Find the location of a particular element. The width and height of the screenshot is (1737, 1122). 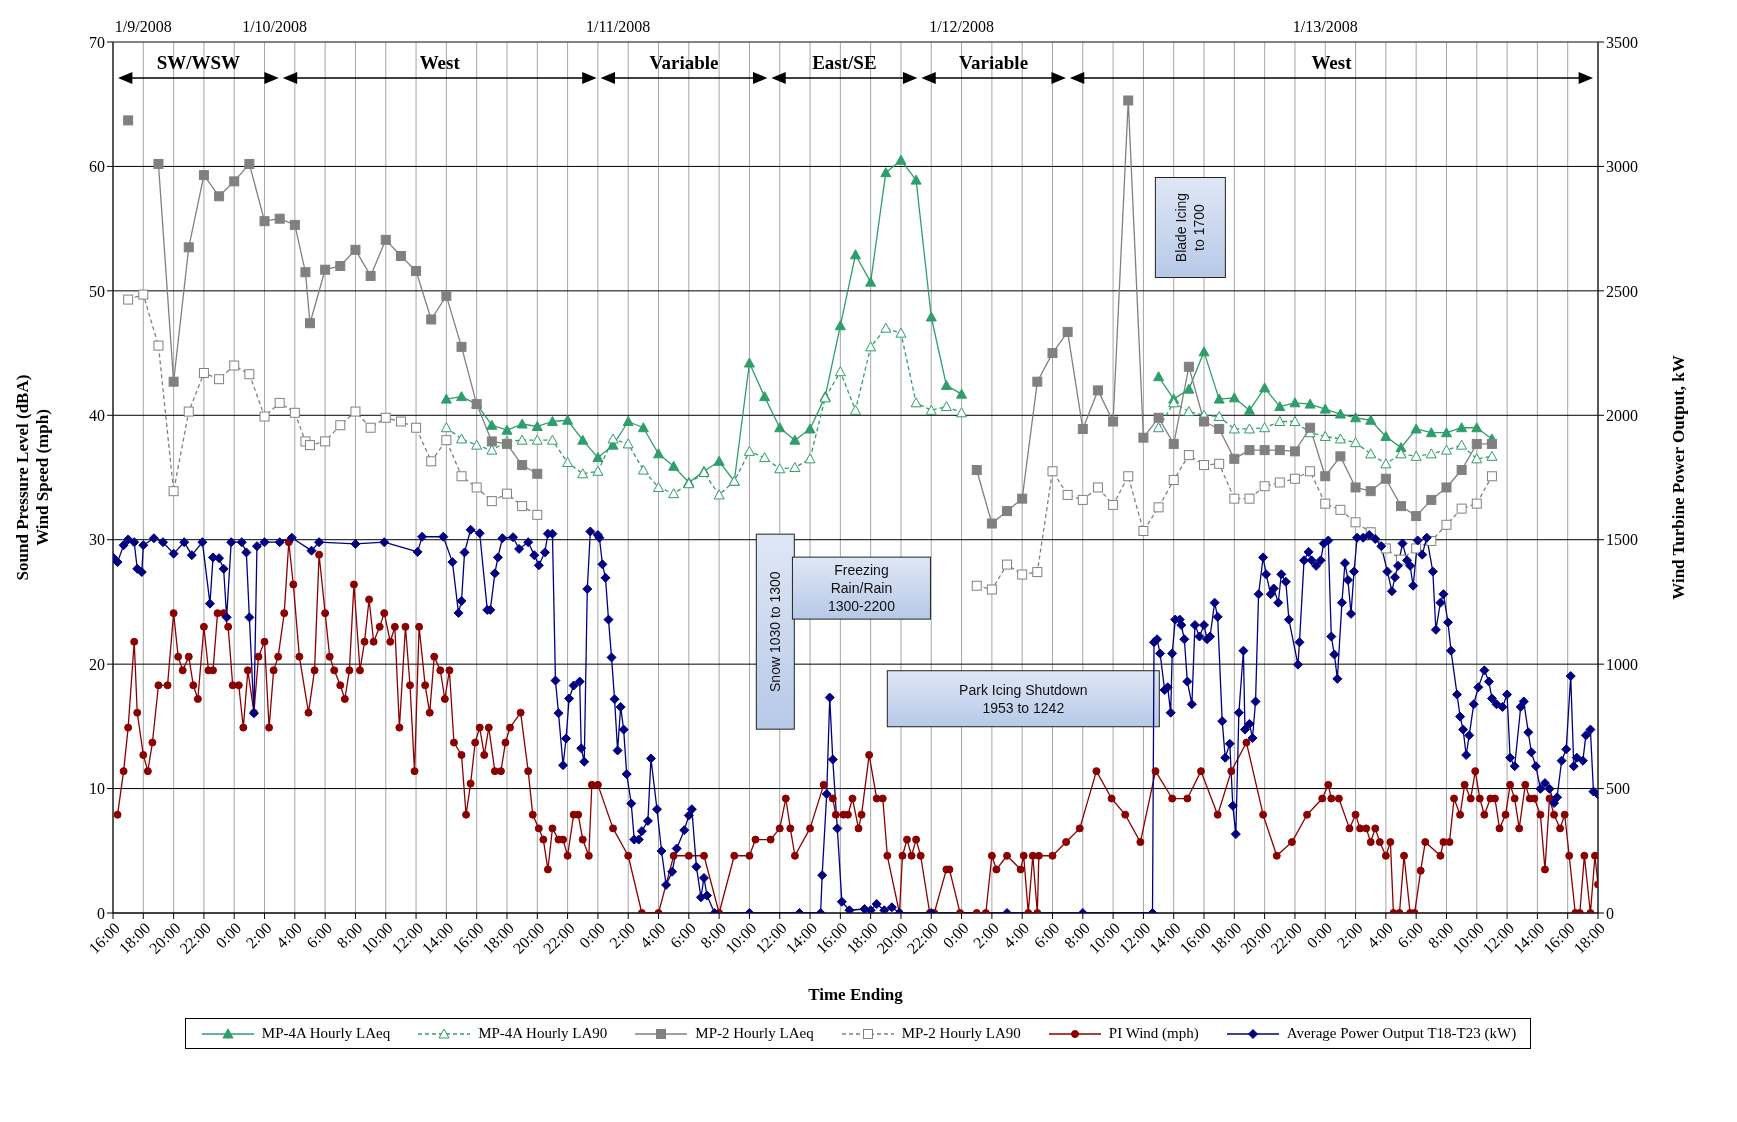

legend-label: Average Power Output T18-T23 (kW) is located at coordinates (1401, 1033).